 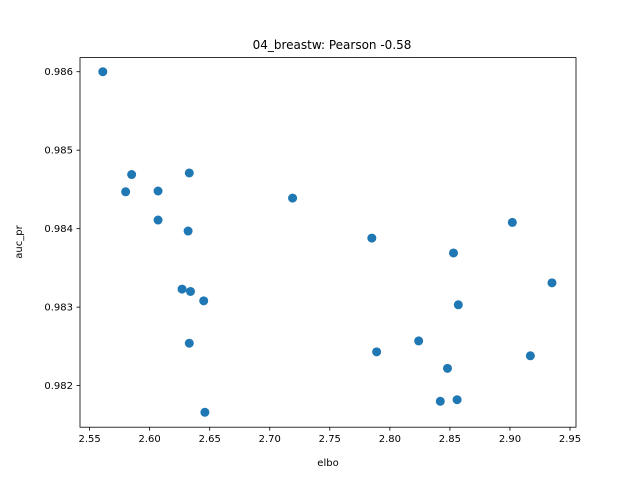 What do you see at coordinates (150, 439) in the screenshot?
I see `x-tick-label: 2.60` at bounding box center [150, 439].